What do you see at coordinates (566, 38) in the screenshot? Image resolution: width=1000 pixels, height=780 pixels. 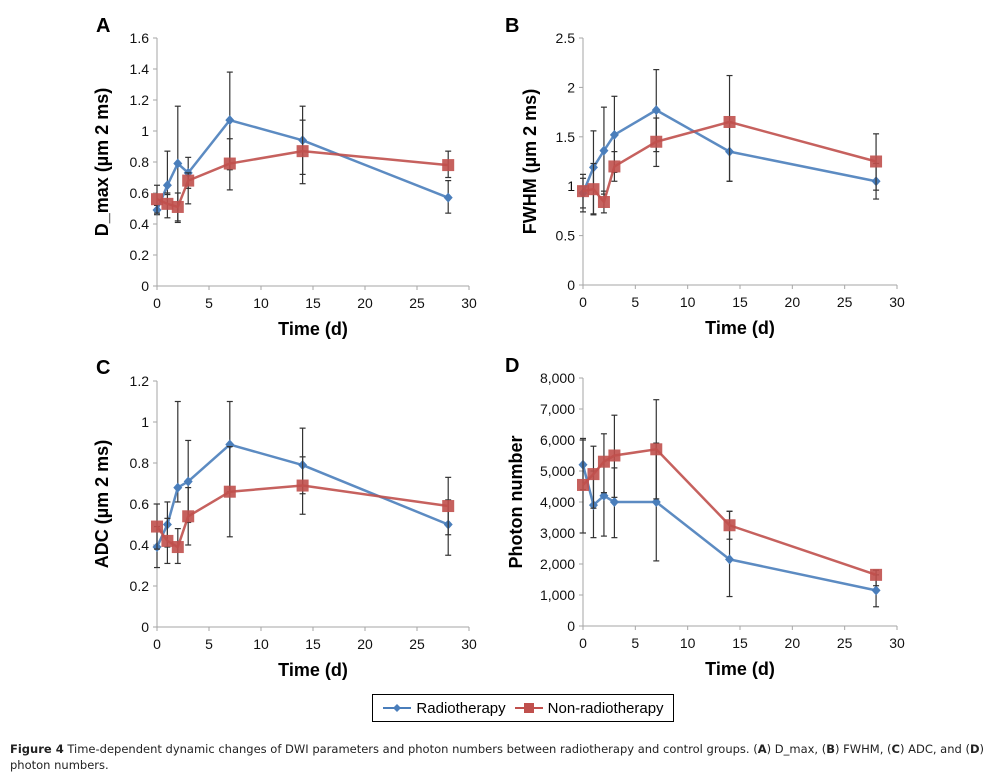 I see `y-tick-label: 2.5` at bounding box center [566, 38].